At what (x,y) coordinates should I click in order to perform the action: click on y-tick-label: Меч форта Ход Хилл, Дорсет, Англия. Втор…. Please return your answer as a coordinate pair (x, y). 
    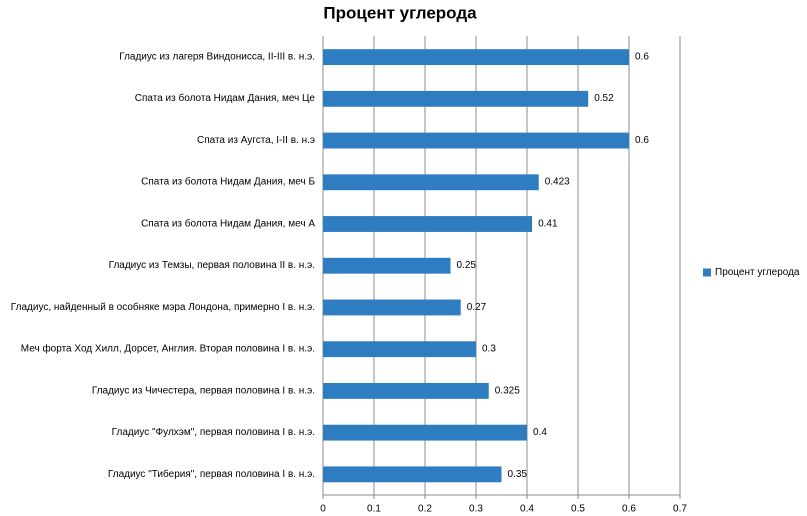
    Looking at the image, I should click on (168, 349).